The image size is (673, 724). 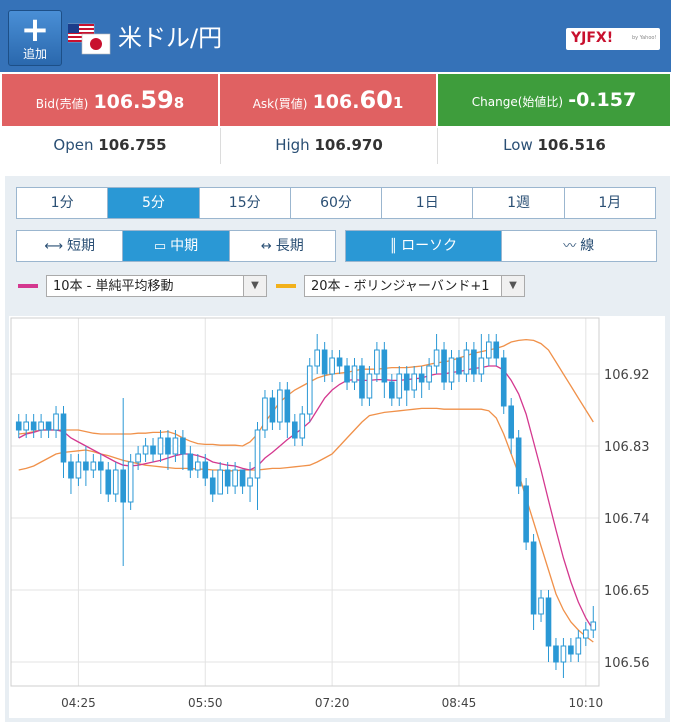 I want to click on period-mid-button: ▭ 中期, so click(x=176, y=246).